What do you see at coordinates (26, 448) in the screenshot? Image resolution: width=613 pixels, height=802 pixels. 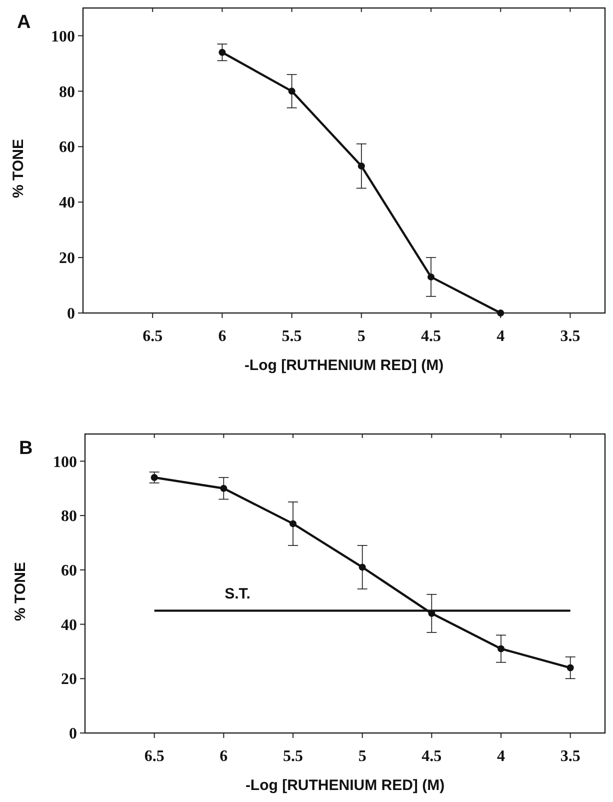 I see `chart-title: B` at bounding box center [26, 448].